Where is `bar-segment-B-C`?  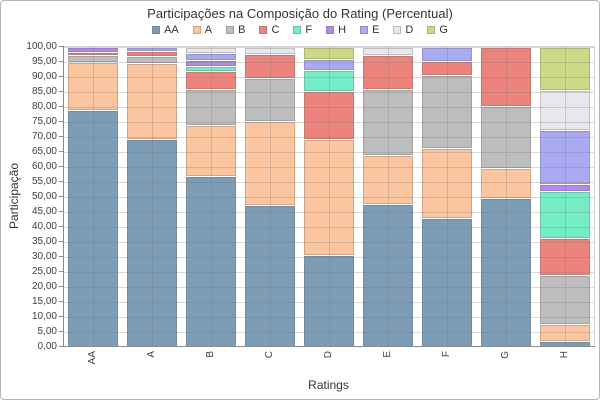
bar-segment-B-C is located at coordinates (210, 80).